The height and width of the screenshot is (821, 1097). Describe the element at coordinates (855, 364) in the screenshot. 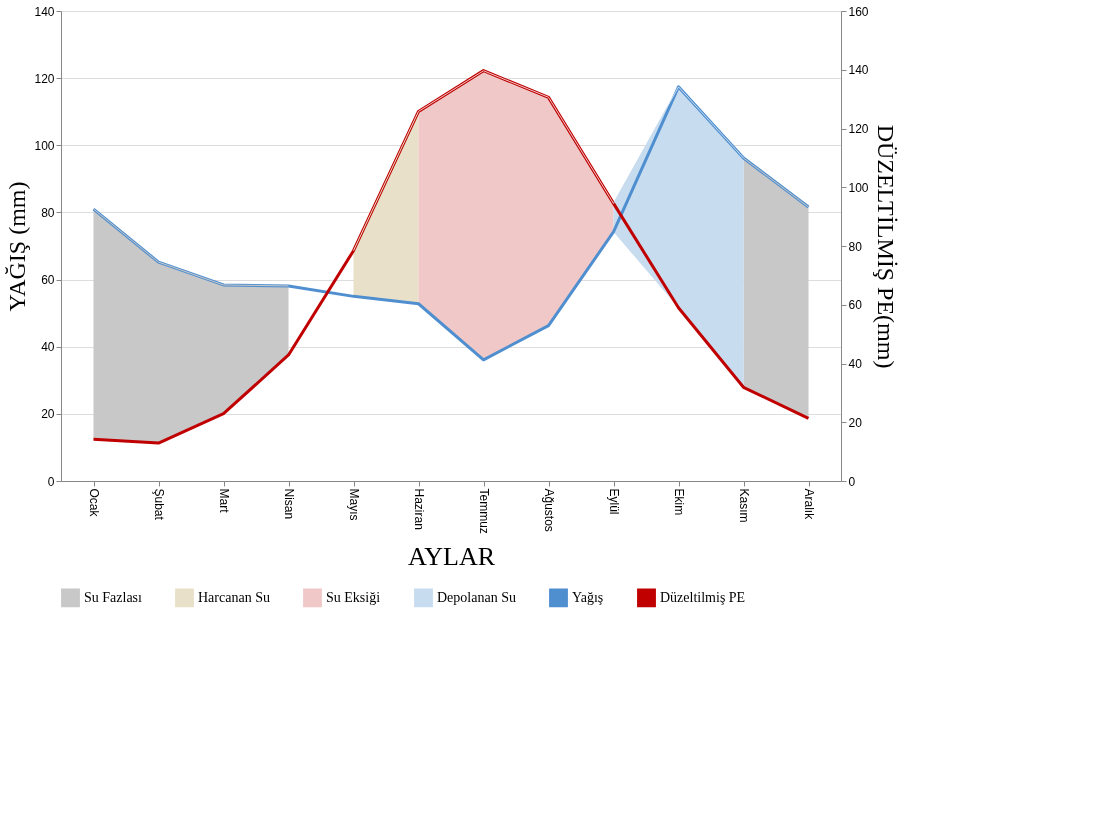

I see `y2-tick-label: 40` at that location.